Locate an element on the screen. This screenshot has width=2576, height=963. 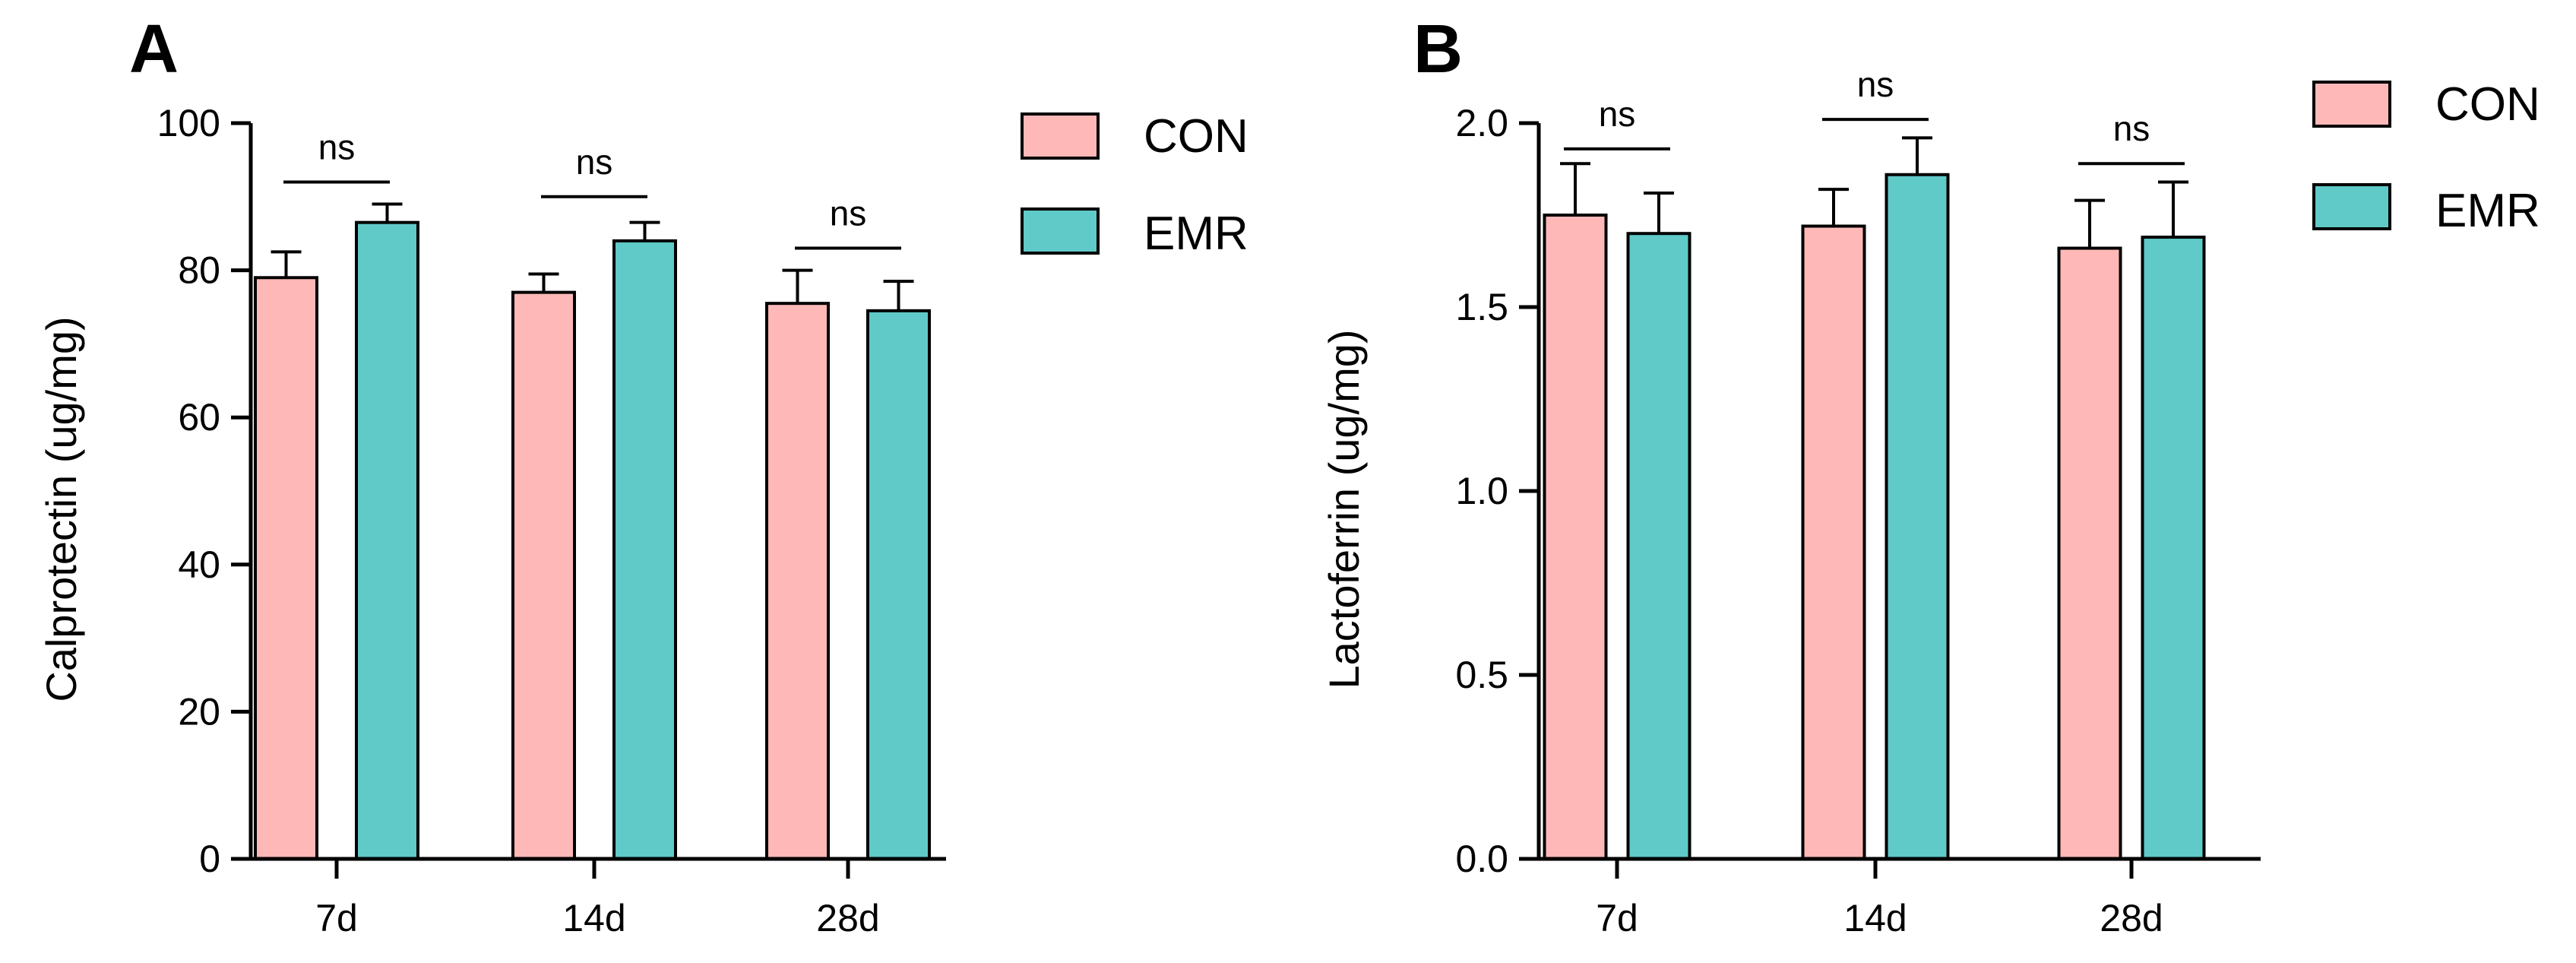
panel-b-significance-label-14d: ns is located at coordinates (1876, 84).